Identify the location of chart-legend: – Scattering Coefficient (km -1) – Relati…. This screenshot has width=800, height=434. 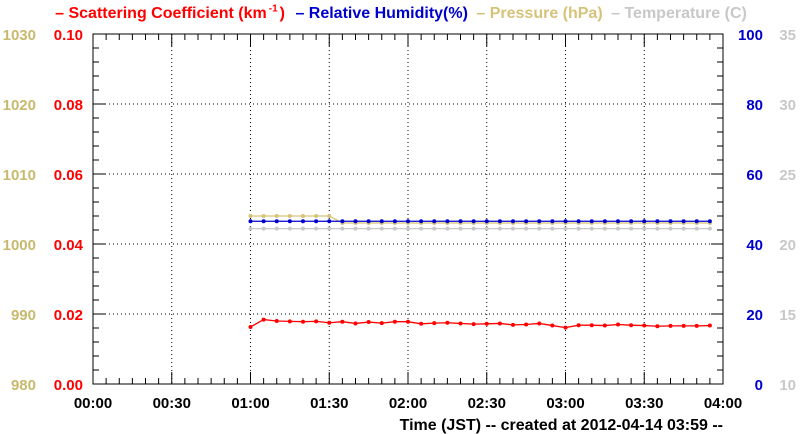
(400, 13).